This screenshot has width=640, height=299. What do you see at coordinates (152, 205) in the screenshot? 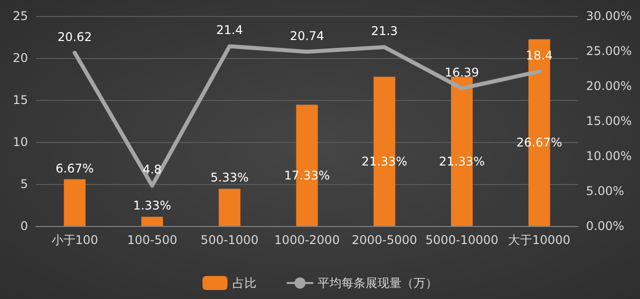
I see `data-label: 1.33%` at bounding box center [152, 205].